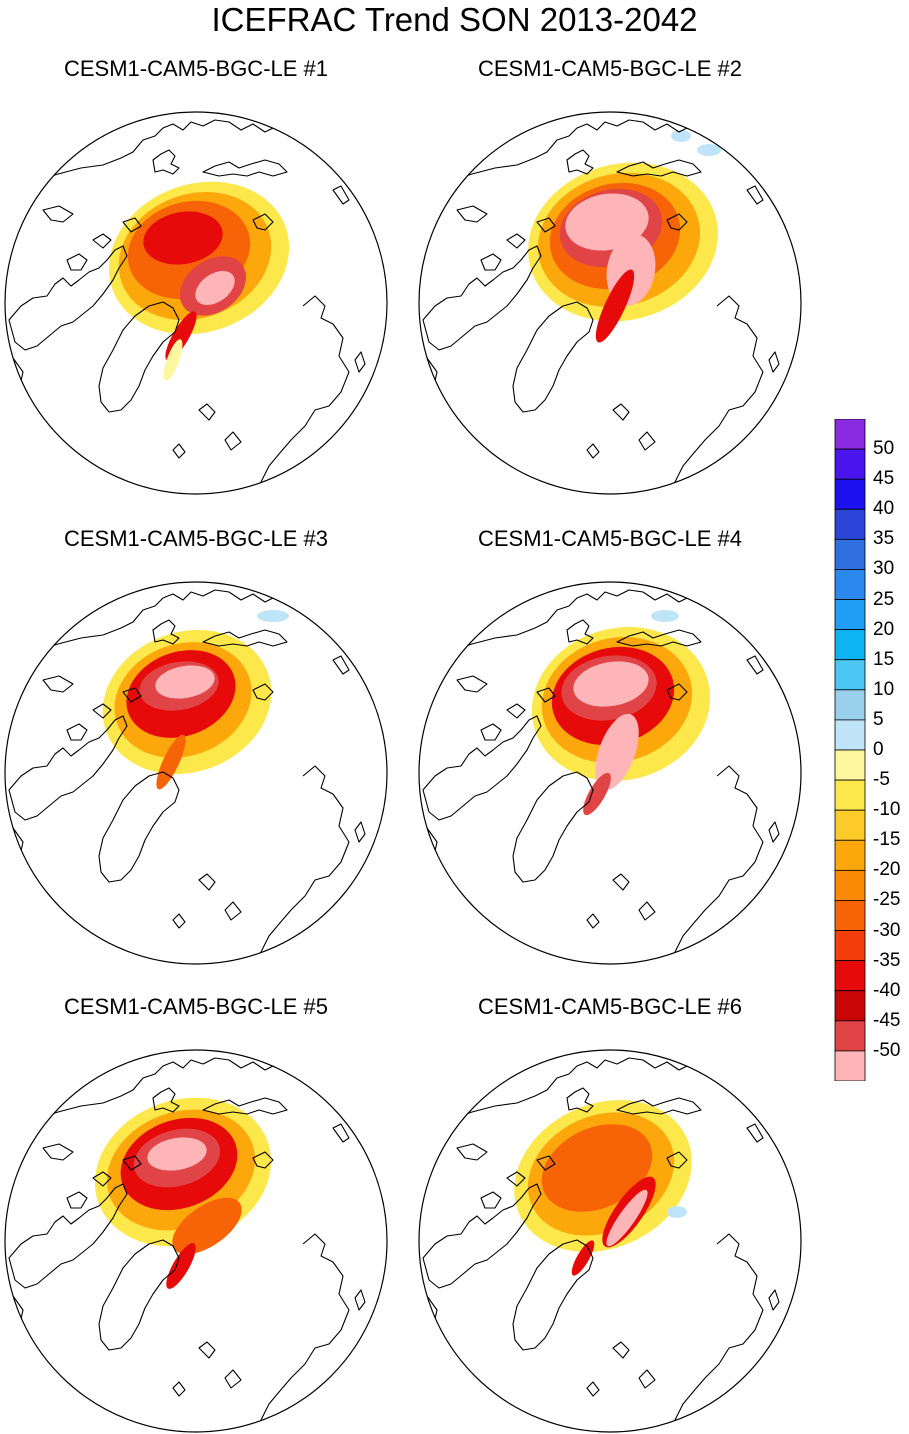 The width and height of the screenshot is (909, 1434). Describe the element at coordinates (884, 689) in the screenshot. I see `colorbar-label: 10` at that location.